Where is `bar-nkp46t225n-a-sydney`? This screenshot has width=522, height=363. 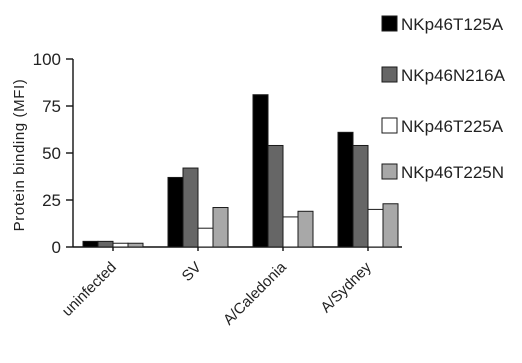
bar-nkp46t225n-a-sydney is located at coordinates (390, 225).